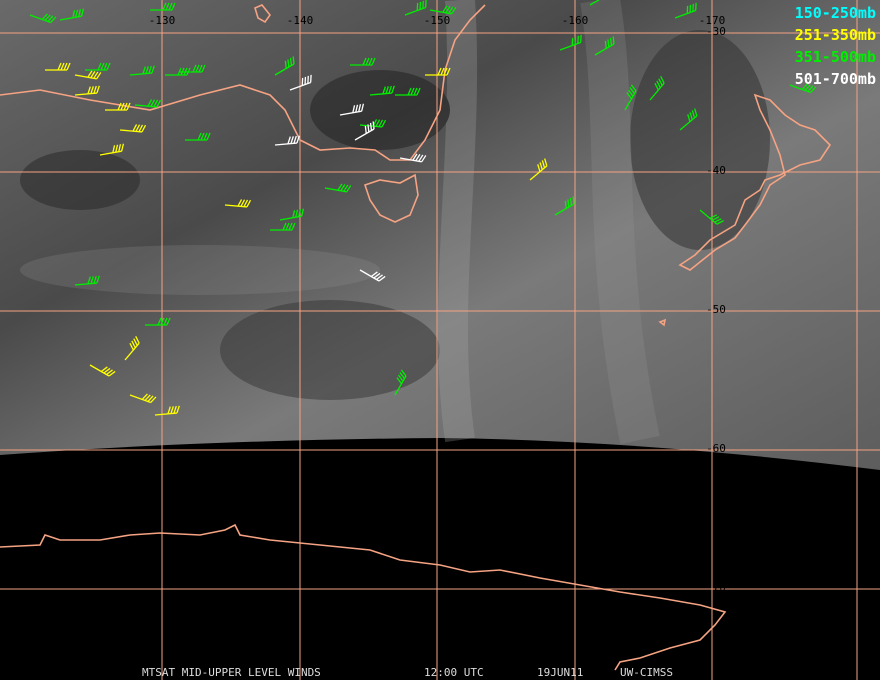  I want to click on footer-text: 12:00 UTC, so click(454, 672).